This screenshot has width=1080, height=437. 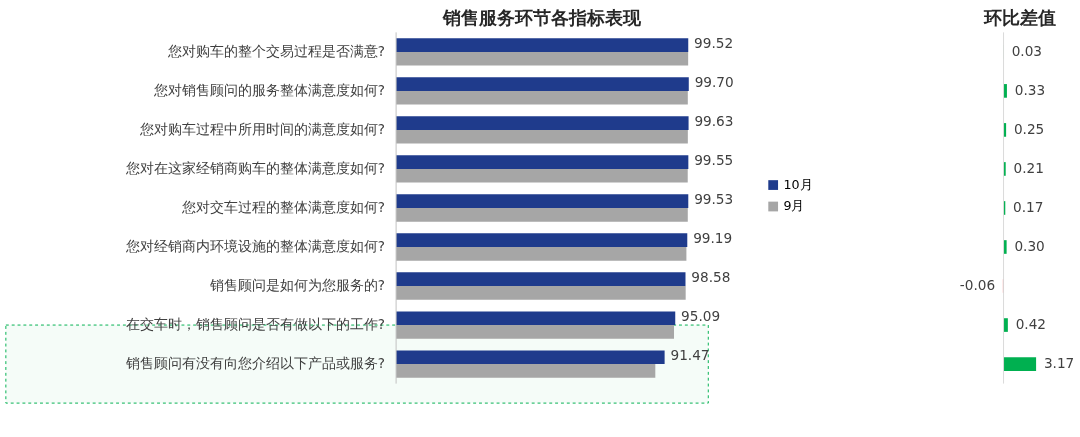 I want to click on y-tick-label: 您对销售顾问的服务整体满意度如何?, so click(x=268, y=89).